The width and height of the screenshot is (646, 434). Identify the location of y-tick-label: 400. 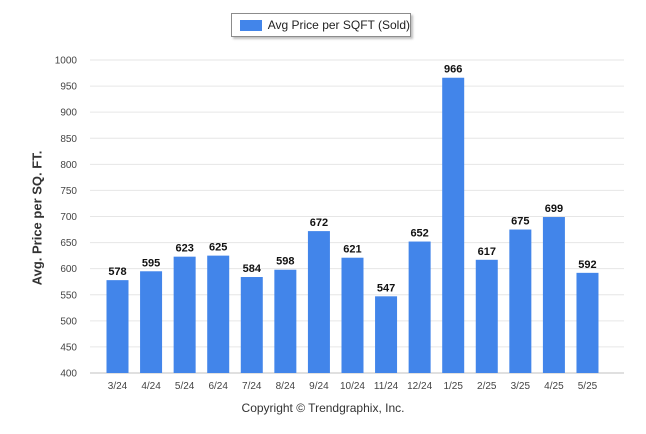
(68, 374).